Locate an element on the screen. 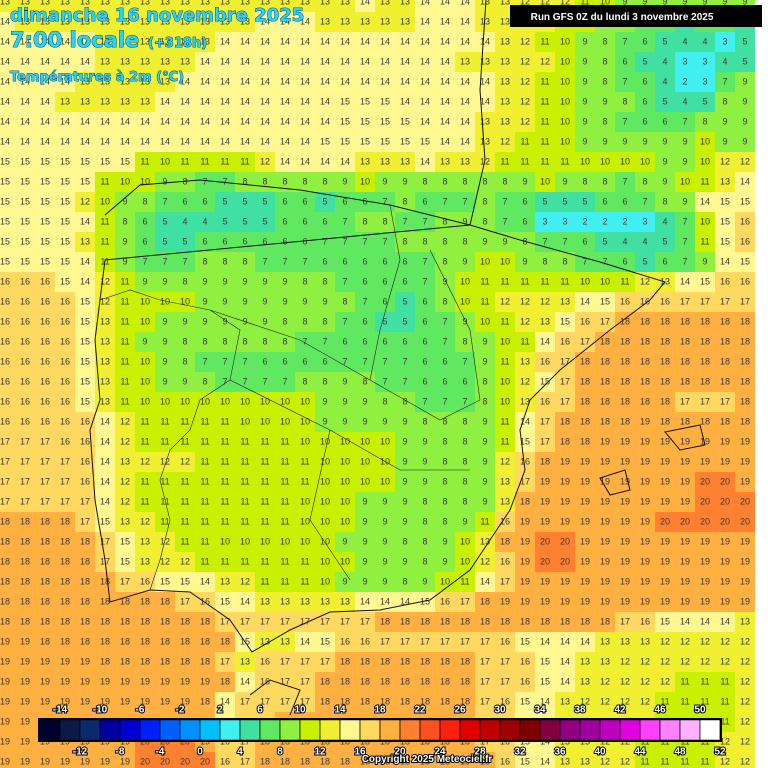 The width and height of the screenshot is (768, 768). temperature-value: 7 is located at coordinates (364, 361).